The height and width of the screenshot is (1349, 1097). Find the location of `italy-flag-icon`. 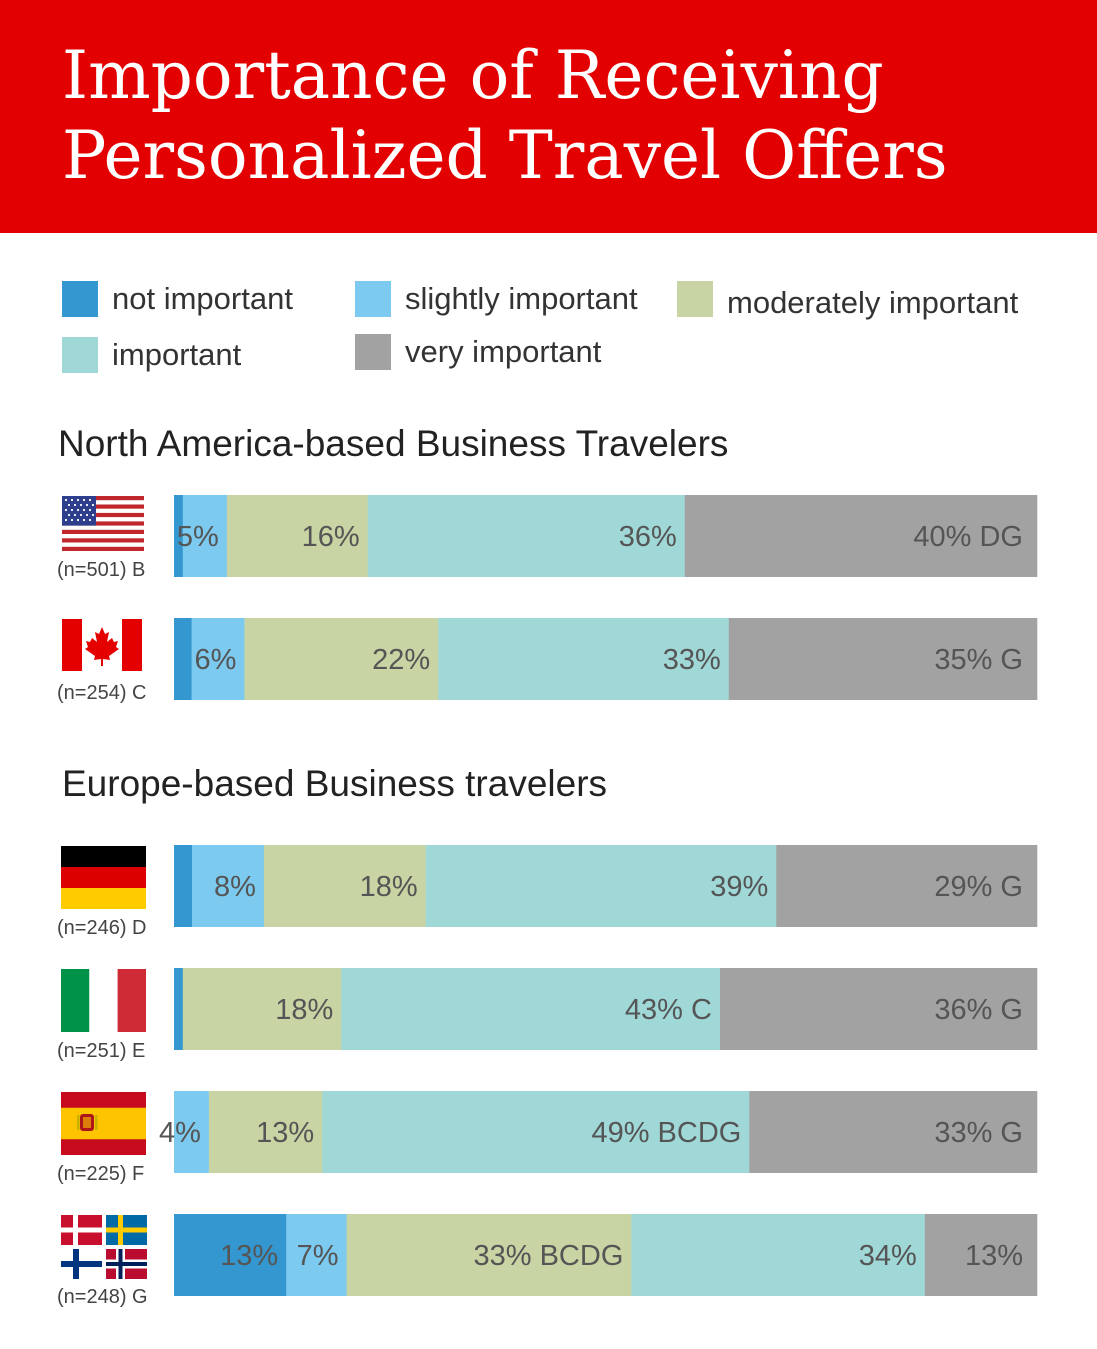

italy-flag-icon is located at coordinates (103, 1000).